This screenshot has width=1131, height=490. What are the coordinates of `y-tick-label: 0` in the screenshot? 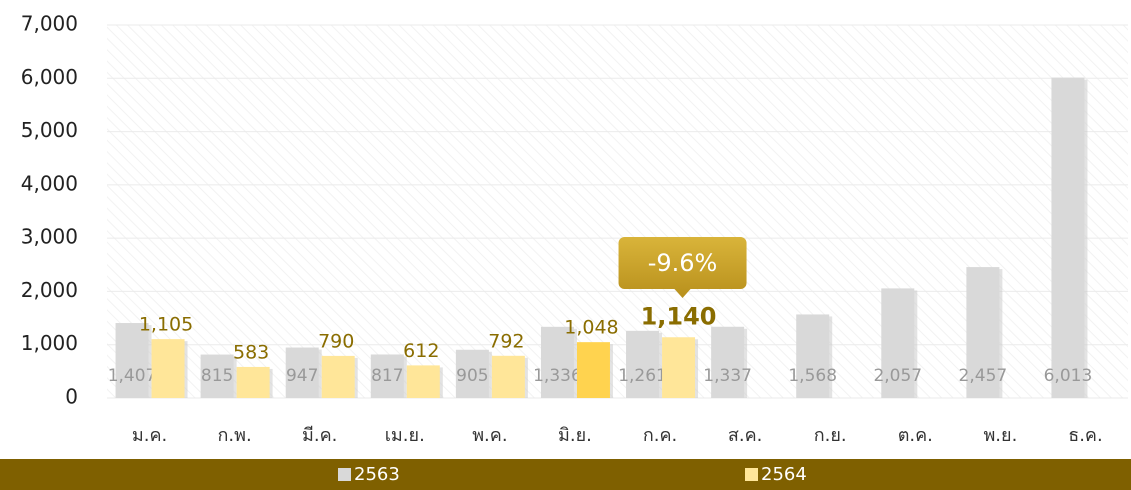 It's located at (71, 397).